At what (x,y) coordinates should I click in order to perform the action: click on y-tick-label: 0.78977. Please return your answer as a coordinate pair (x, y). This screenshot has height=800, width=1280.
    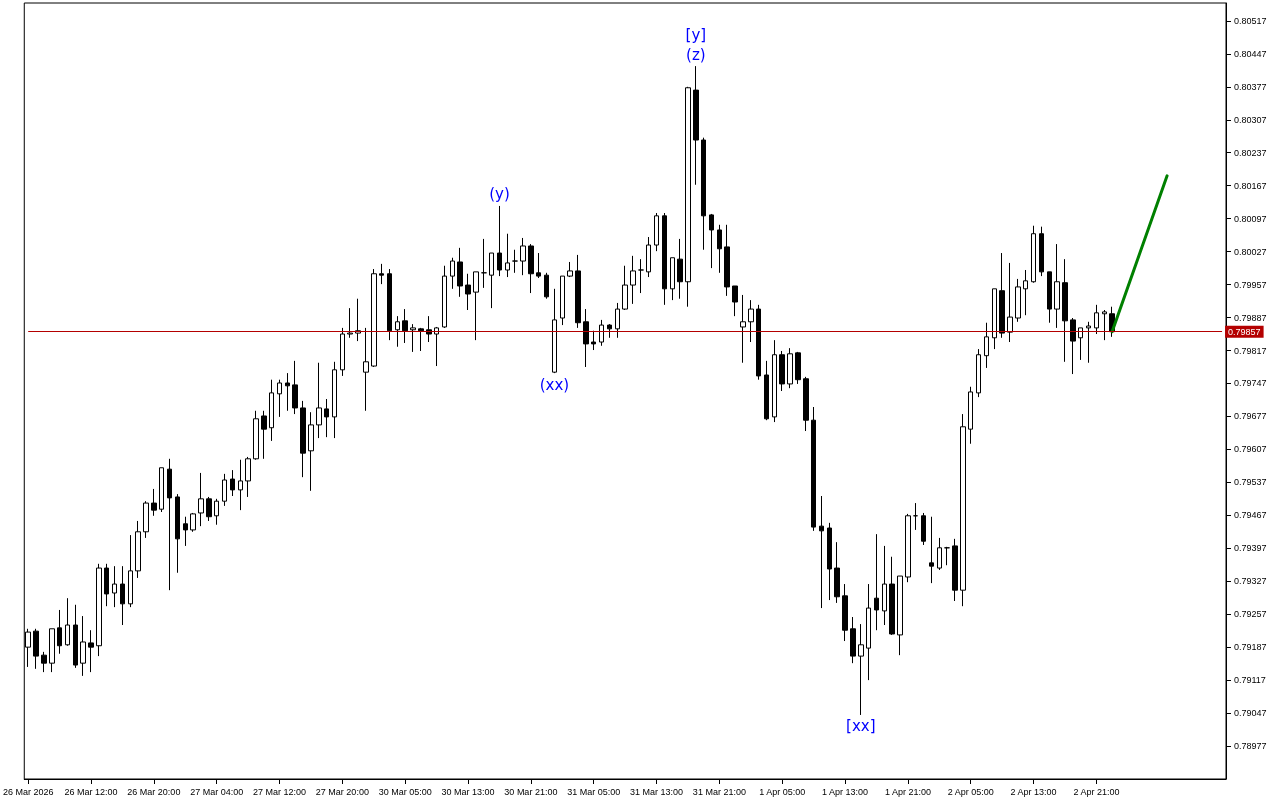
    Looking at the image, I should click on (1250, 746).